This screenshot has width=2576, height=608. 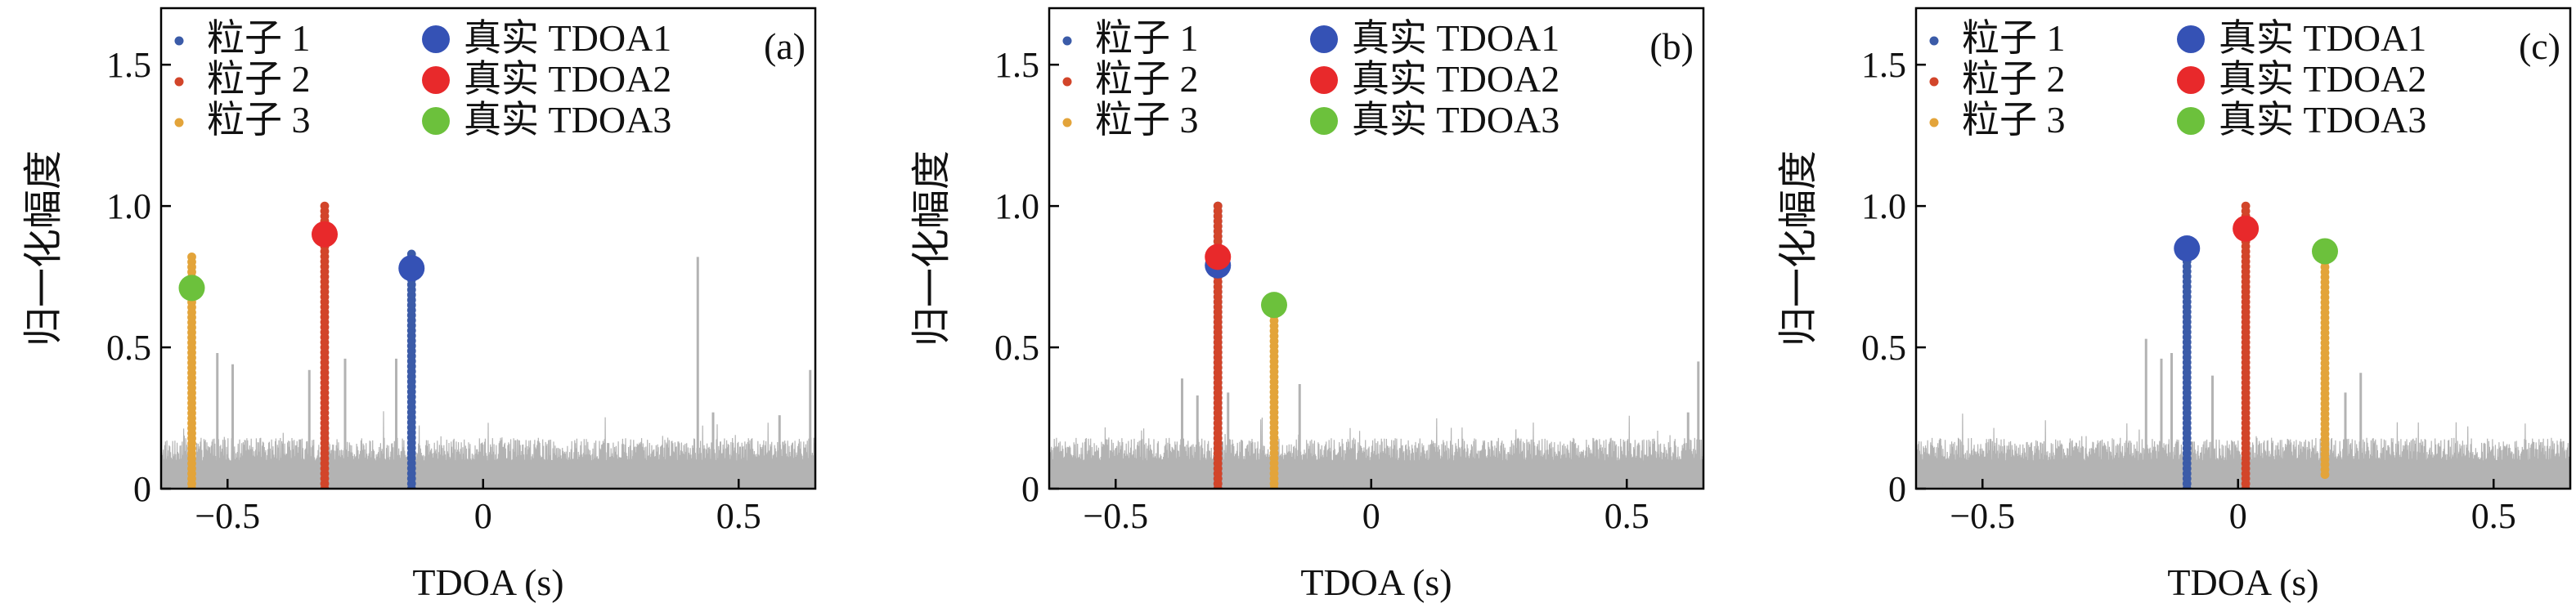 I want to click on panel-label: (b), so click(x=1671, y=46).